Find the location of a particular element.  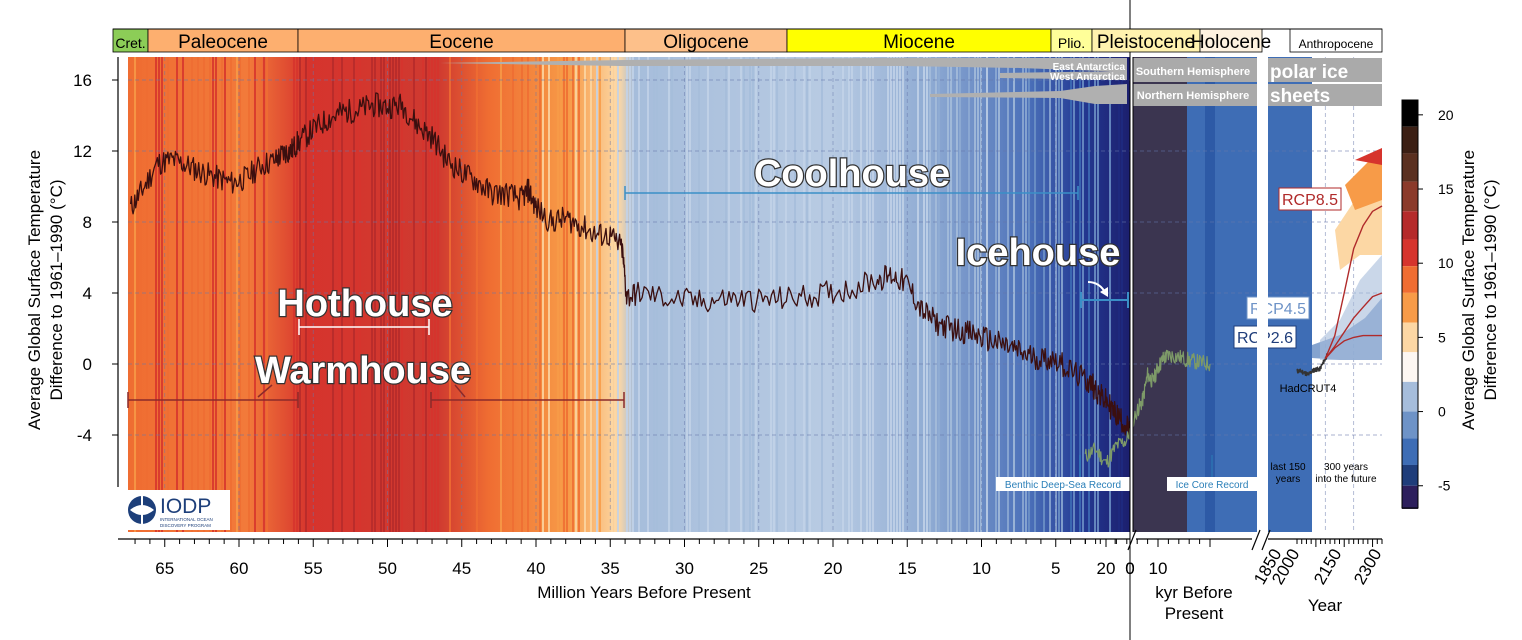

hothouse-bracket is located at coordinates (364, 327).